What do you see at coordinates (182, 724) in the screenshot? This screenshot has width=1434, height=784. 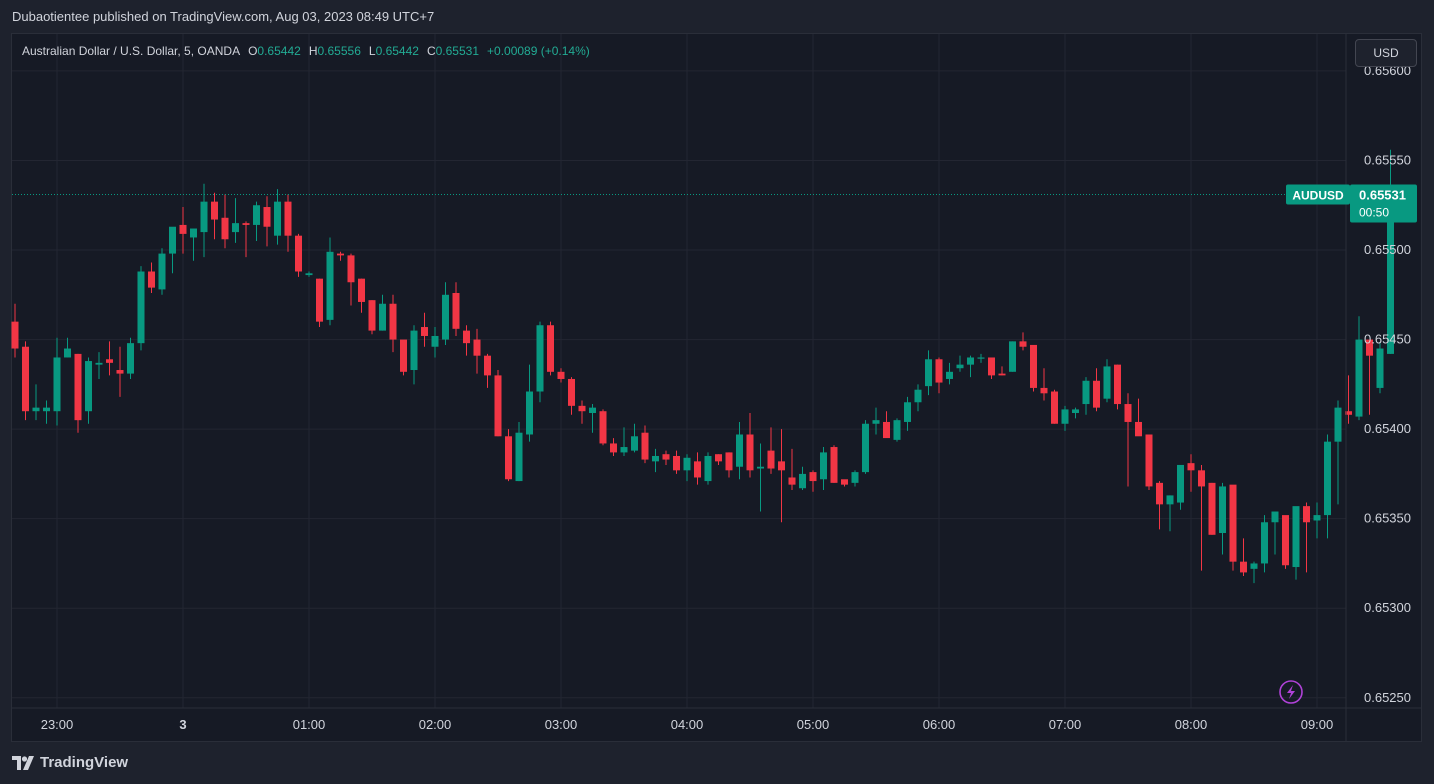 I see `time-tick-label: 3` at bounding box center [182, 724].